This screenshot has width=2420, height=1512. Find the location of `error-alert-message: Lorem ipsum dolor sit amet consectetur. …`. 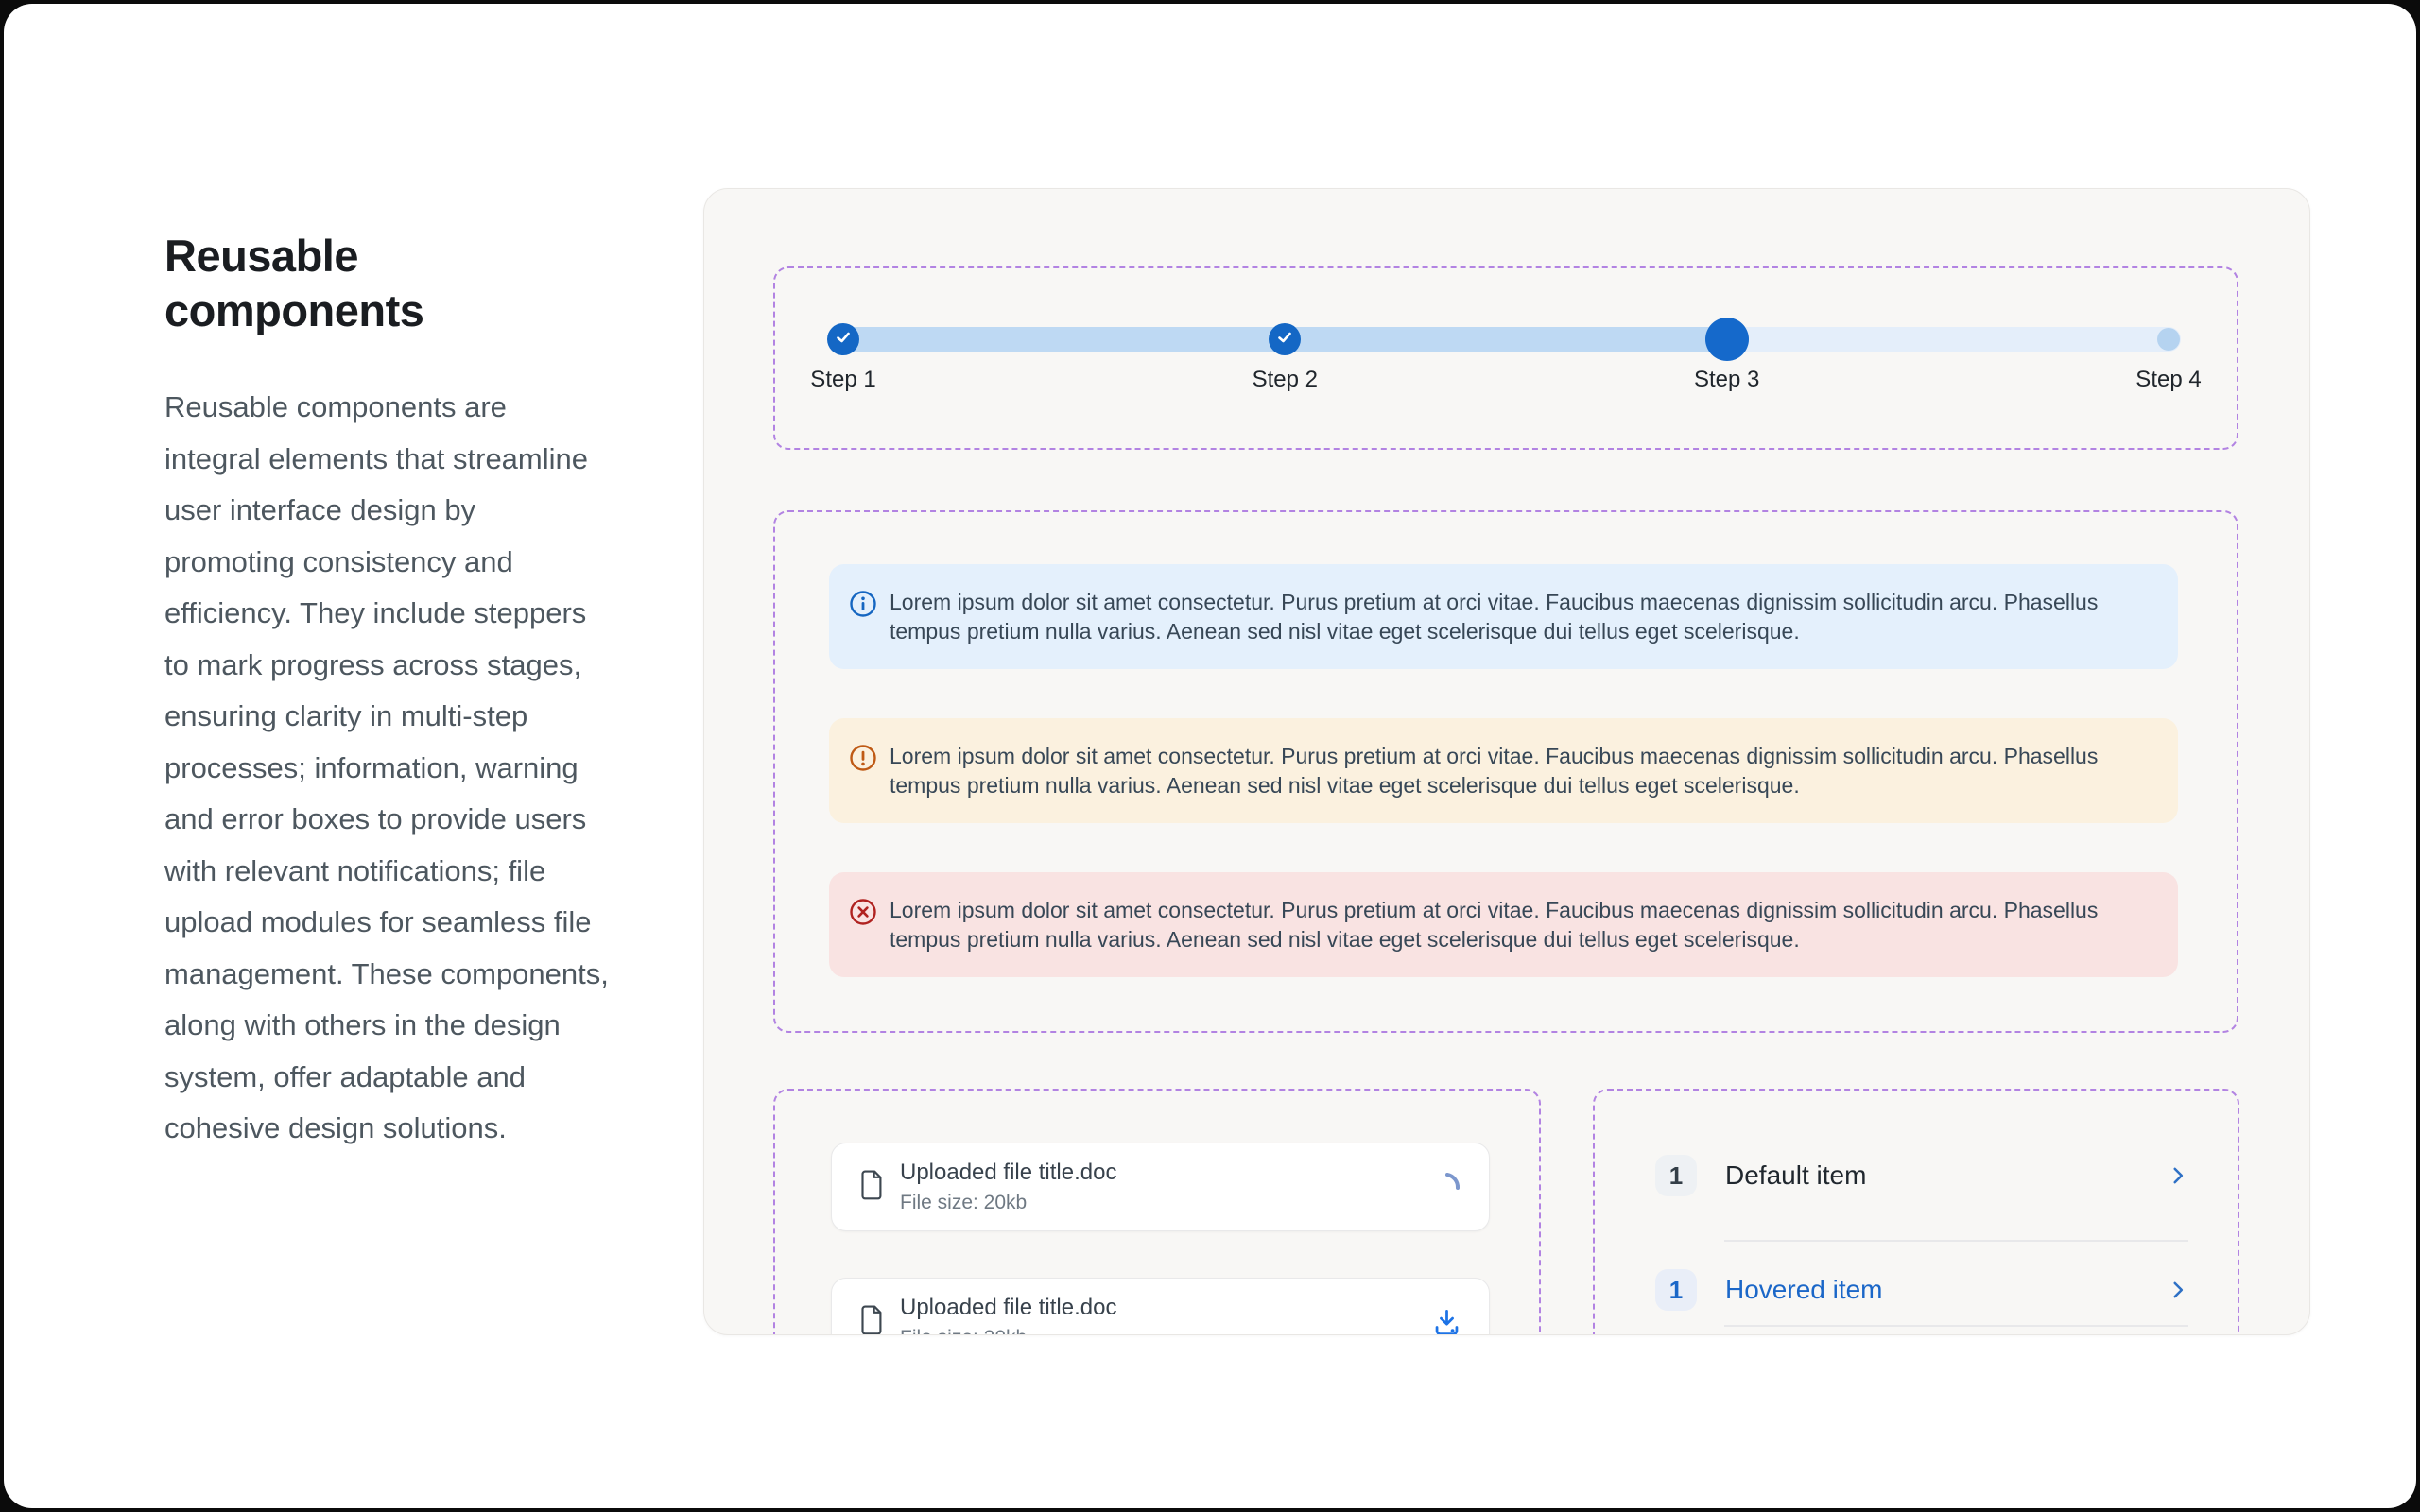

error-alert-message: Lorem ipsum dolor sit amet consectetur. … is located at coordinates (1494, 925).